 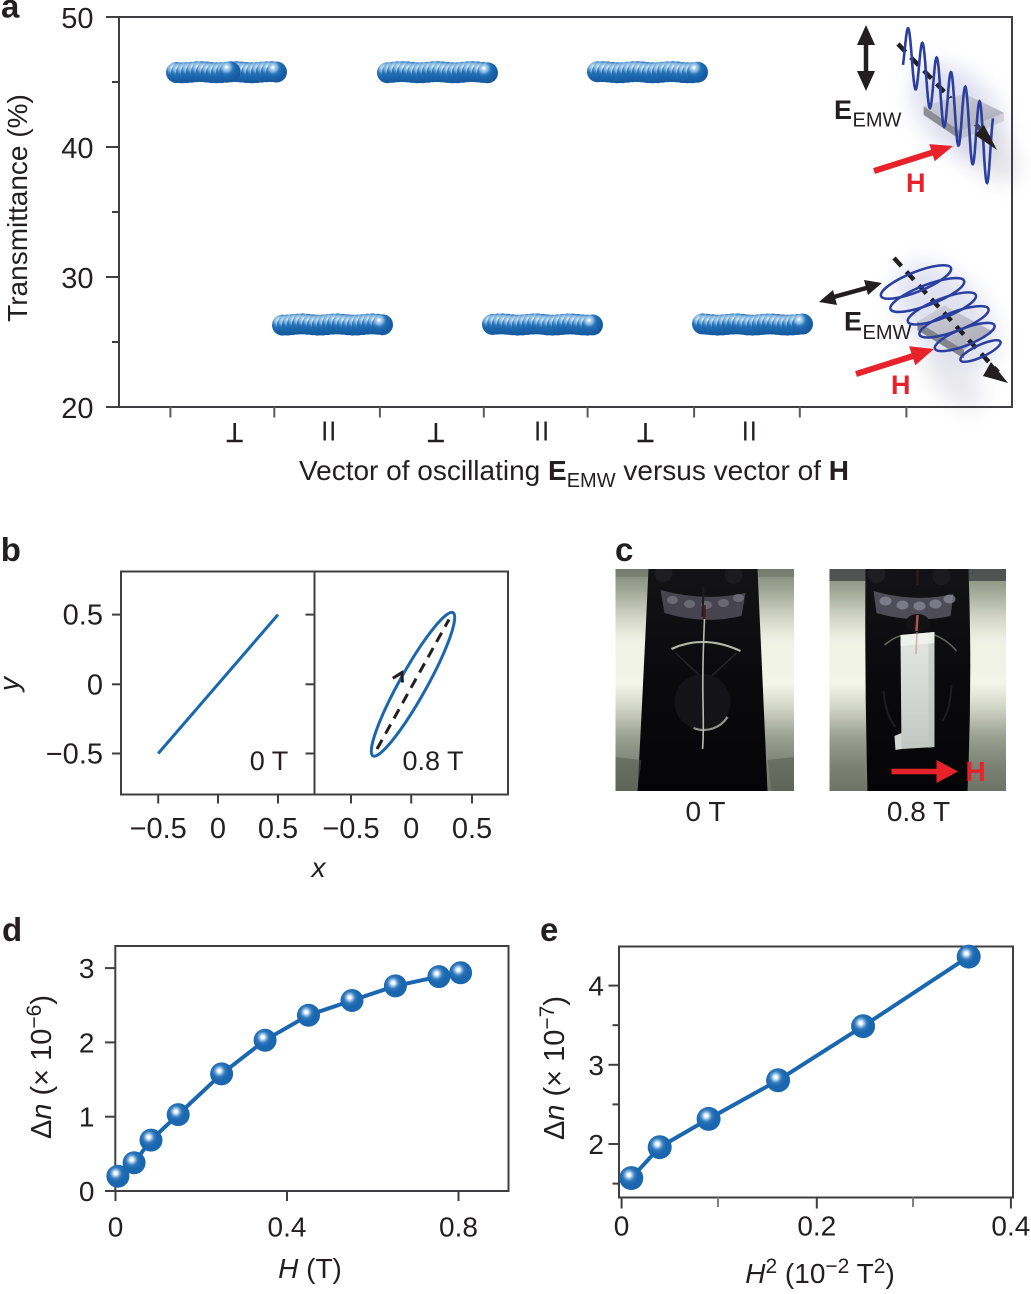 What do you see at coordinates (40, 1067) in the screenshot?
I see `svg-text: Δn (× 10−6)` at bounding box center [40, 1067].